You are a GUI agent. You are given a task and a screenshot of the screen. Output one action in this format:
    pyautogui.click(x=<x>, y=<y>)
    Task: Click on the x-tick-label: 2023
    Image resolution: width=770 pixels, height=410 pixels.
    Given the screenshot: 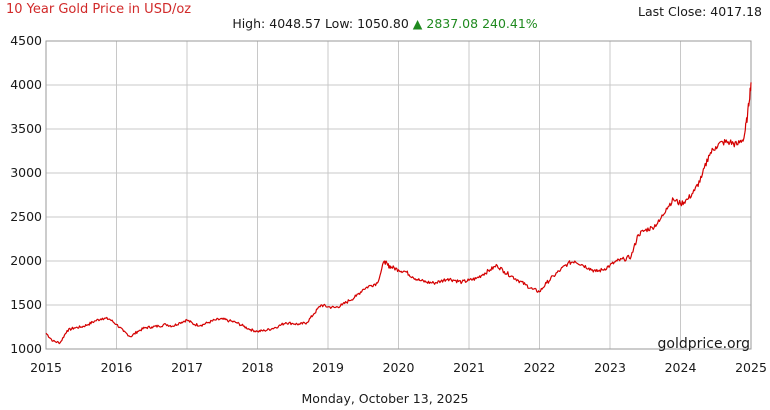 What is the action you would take?
    pyautogui.click(x=610, y=367)
    